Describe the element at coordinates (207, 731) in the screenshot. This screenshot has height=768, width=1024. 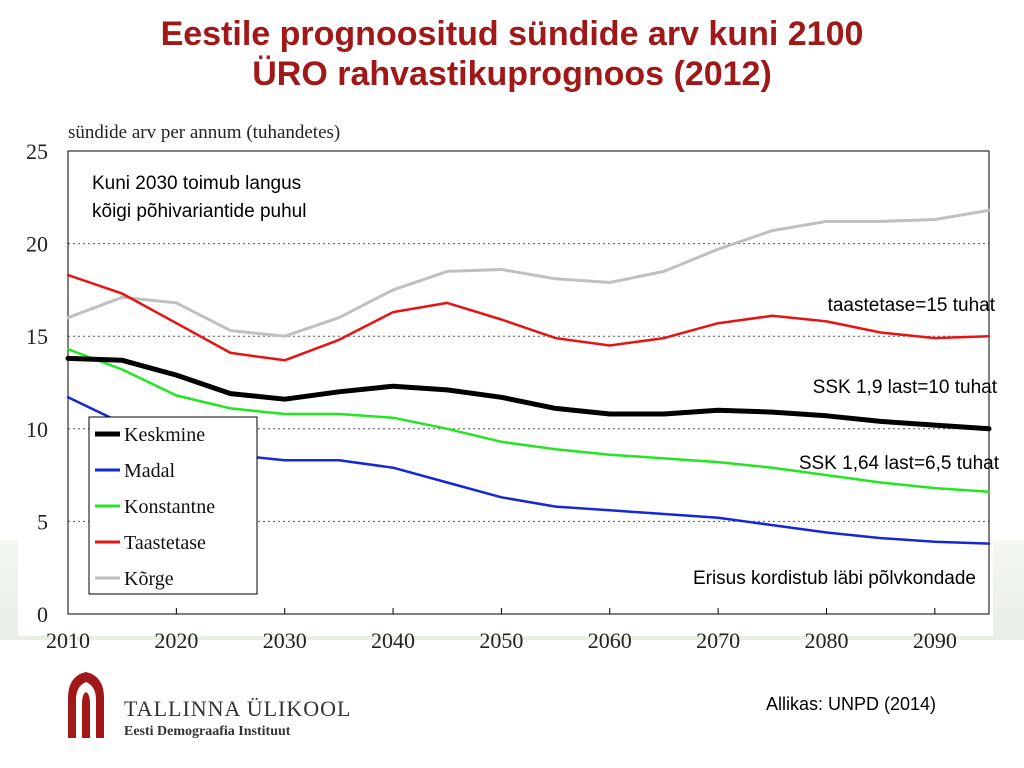
I see `logo-subtitle: Eesti Demograafia Instituut` at that location.